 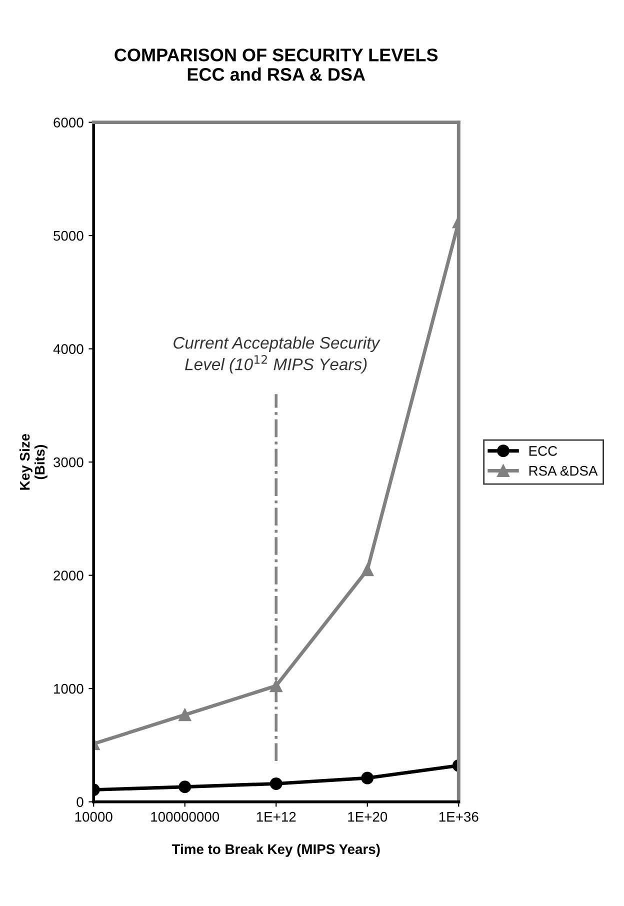 I want to click on x-tick-label: 1E+12, so click(x=276, y=817).